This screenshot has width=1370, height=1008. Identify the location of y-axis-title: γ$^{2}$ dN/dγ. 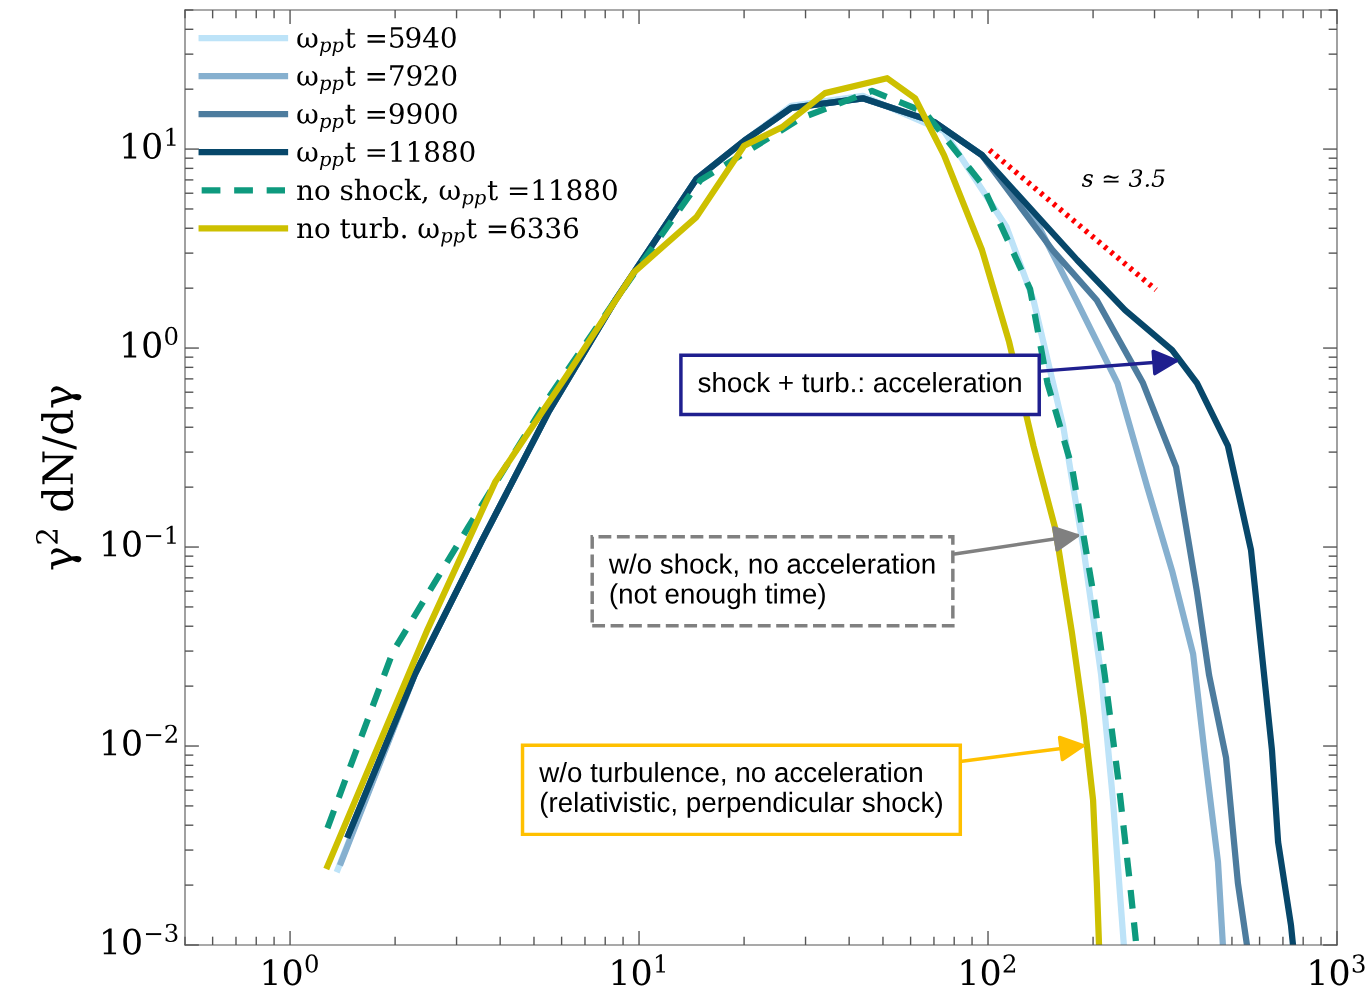
(58, 478).